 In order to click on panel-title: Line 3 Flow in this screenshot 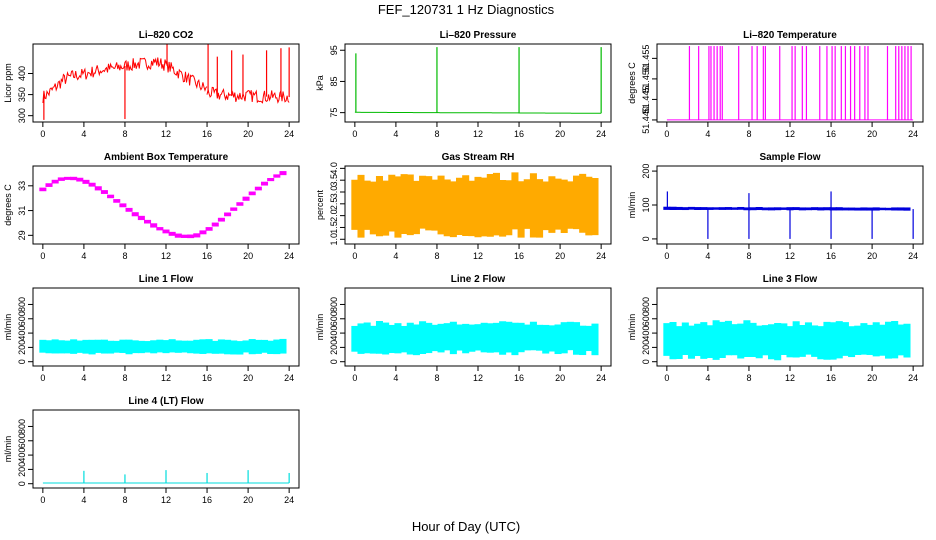, I will do `click(790, 279)`.